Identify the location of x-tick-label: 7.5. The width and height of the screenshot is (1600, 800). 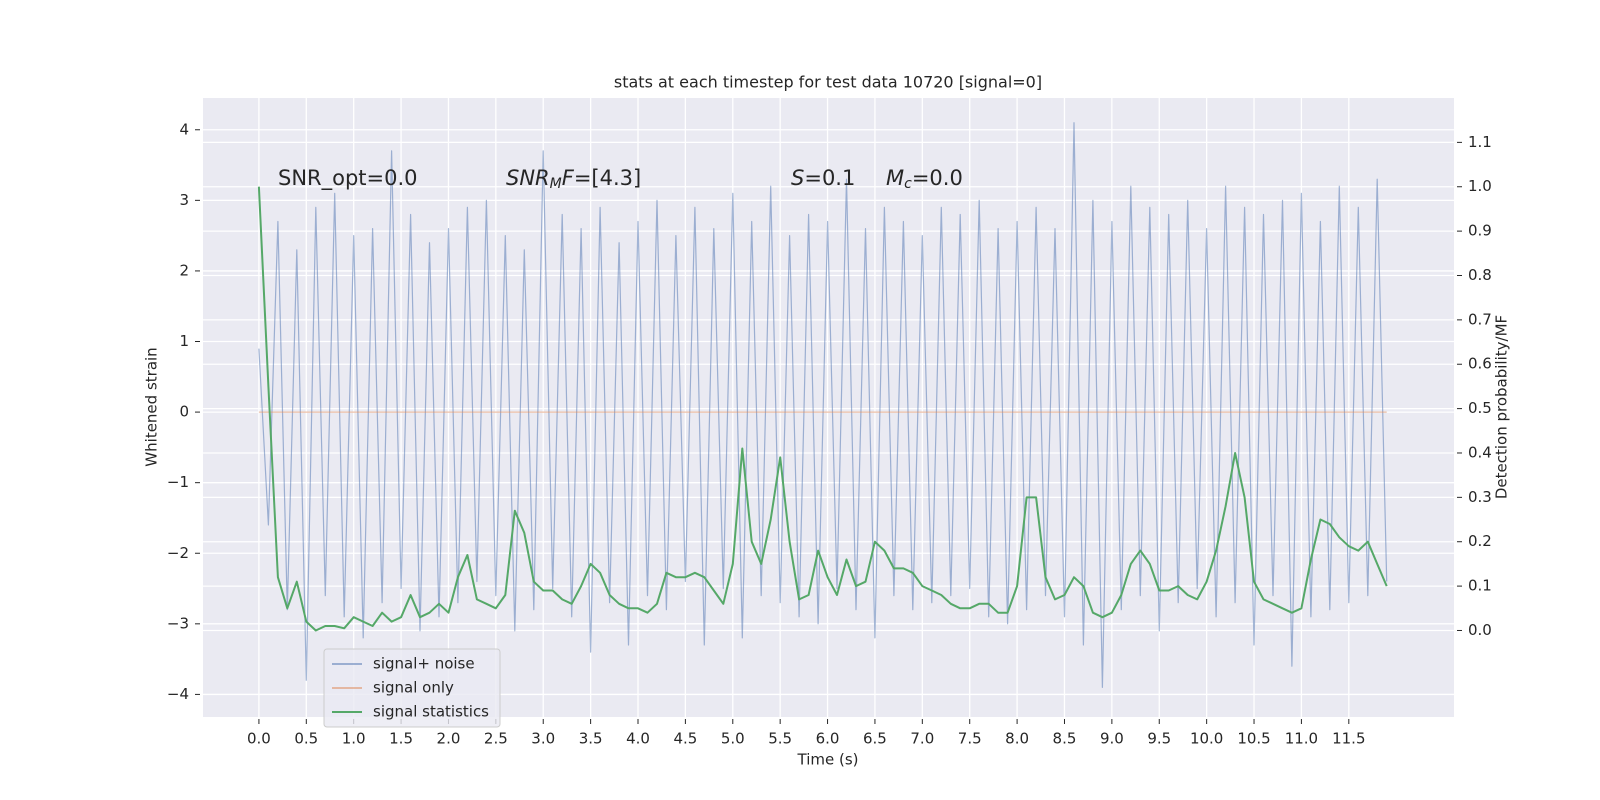
(970, 739).